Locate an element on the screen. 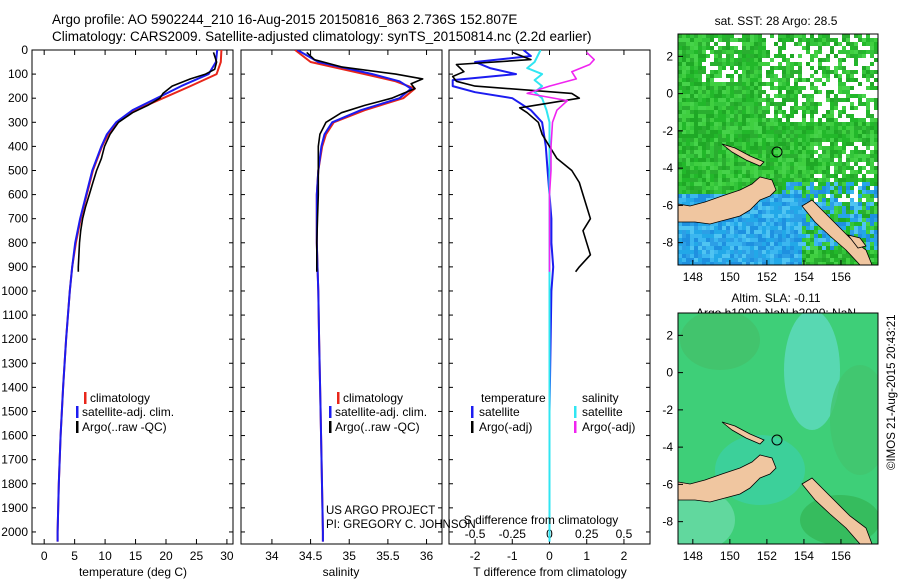  float-location-marker is located at coordinates (777, 152).